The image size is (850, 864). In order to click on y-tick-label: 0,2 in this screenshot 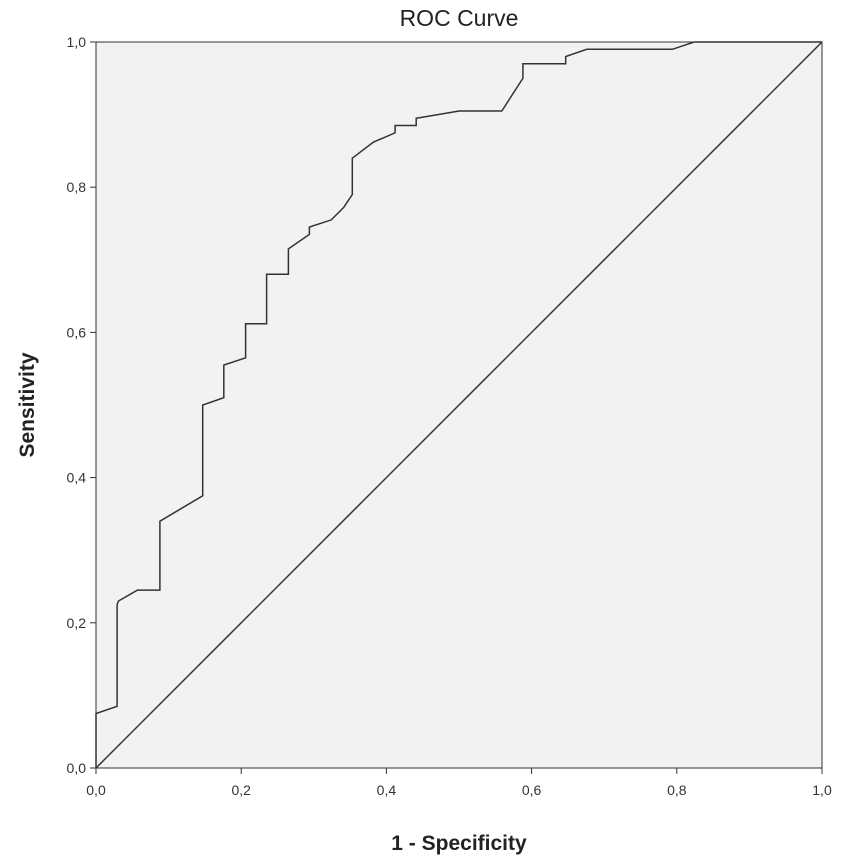, I will do `click(77, 623)`.